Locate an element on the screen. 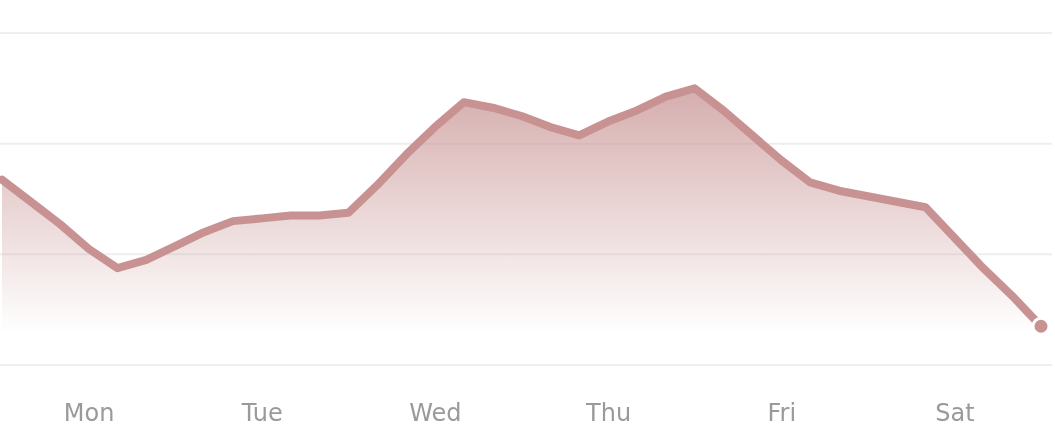  x-tick-label: Fri is located at coordinates (782, 413).